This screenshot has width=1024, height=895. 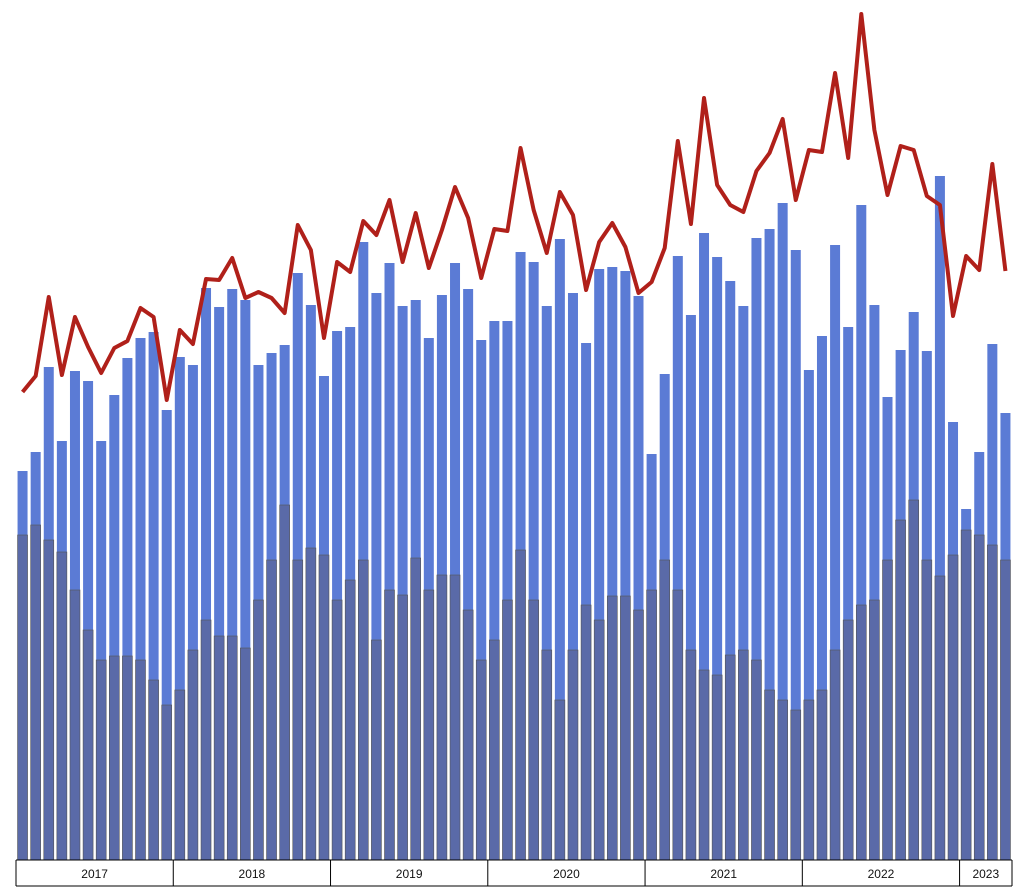 What do you see at coordinates (566, 874) in the screenshot?
I see `x-group-label: 2020` at bounding box center [566, 874].